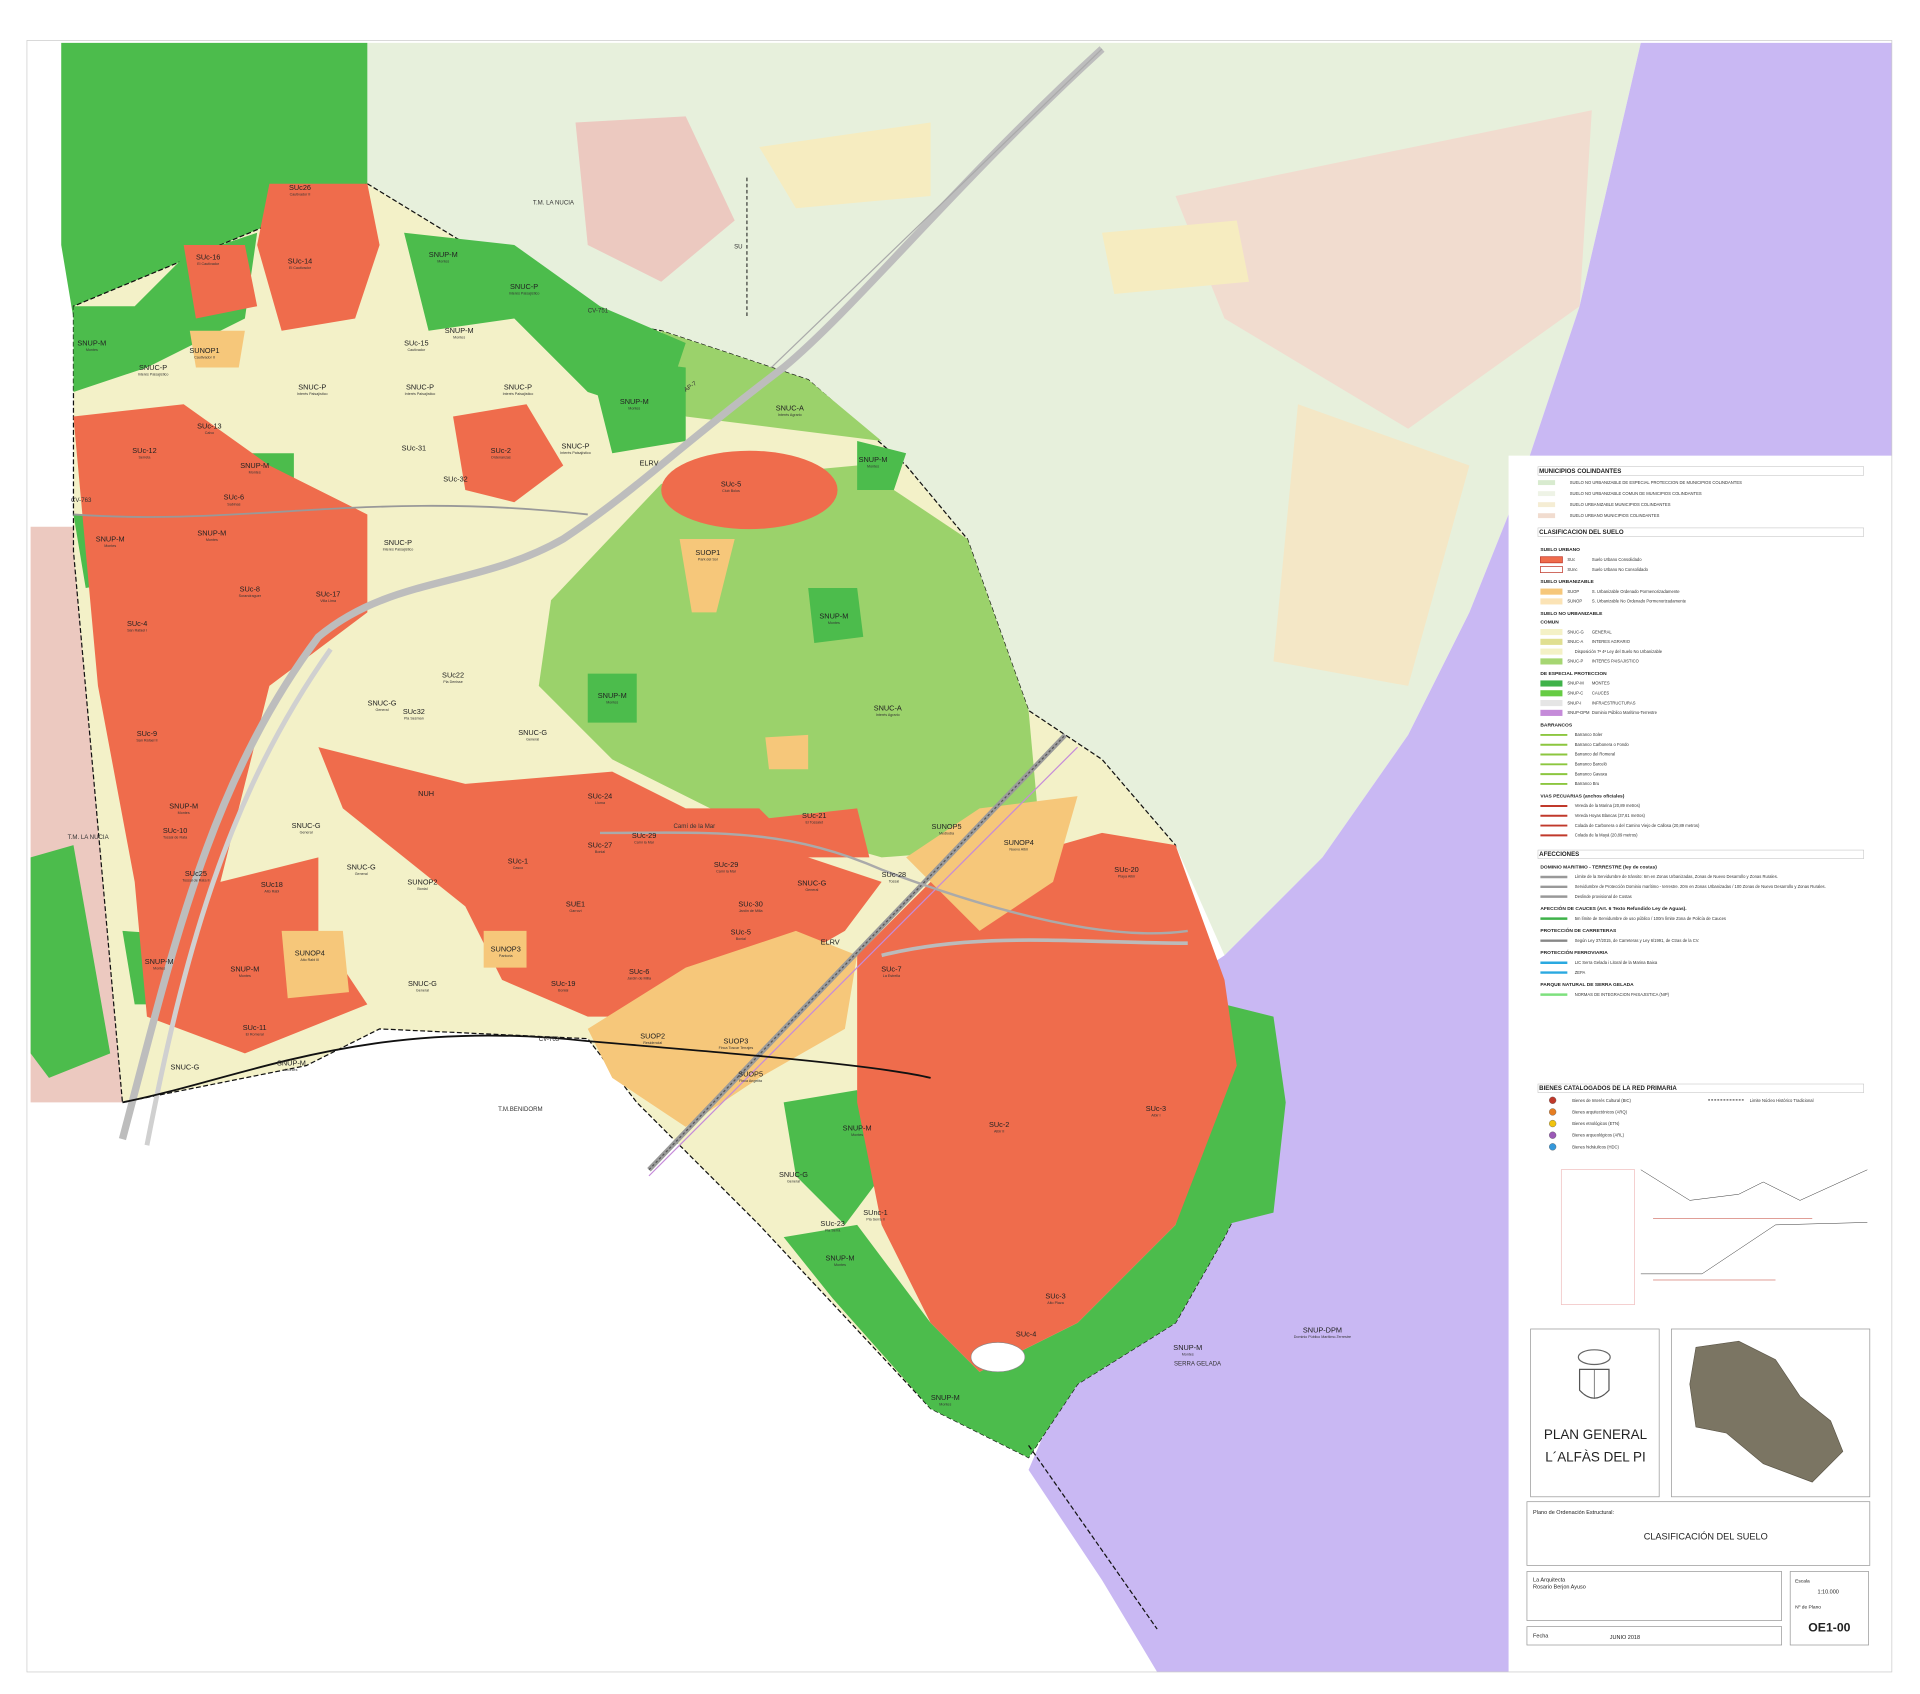 This screenshot has width=1920, height=1694. I want to click on place-name: T.M.BENIDORM, so click(520, 1109).